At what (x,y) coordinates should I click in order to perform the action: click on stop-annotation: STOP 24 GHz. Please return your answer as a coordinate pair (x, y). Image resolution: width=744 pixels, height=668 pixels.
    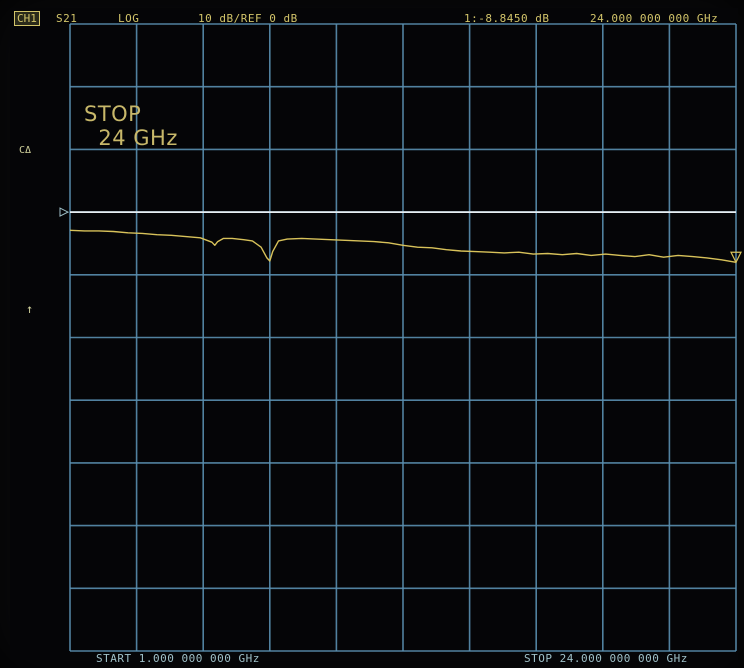
    Looking at the image, I should click on (131, 126).